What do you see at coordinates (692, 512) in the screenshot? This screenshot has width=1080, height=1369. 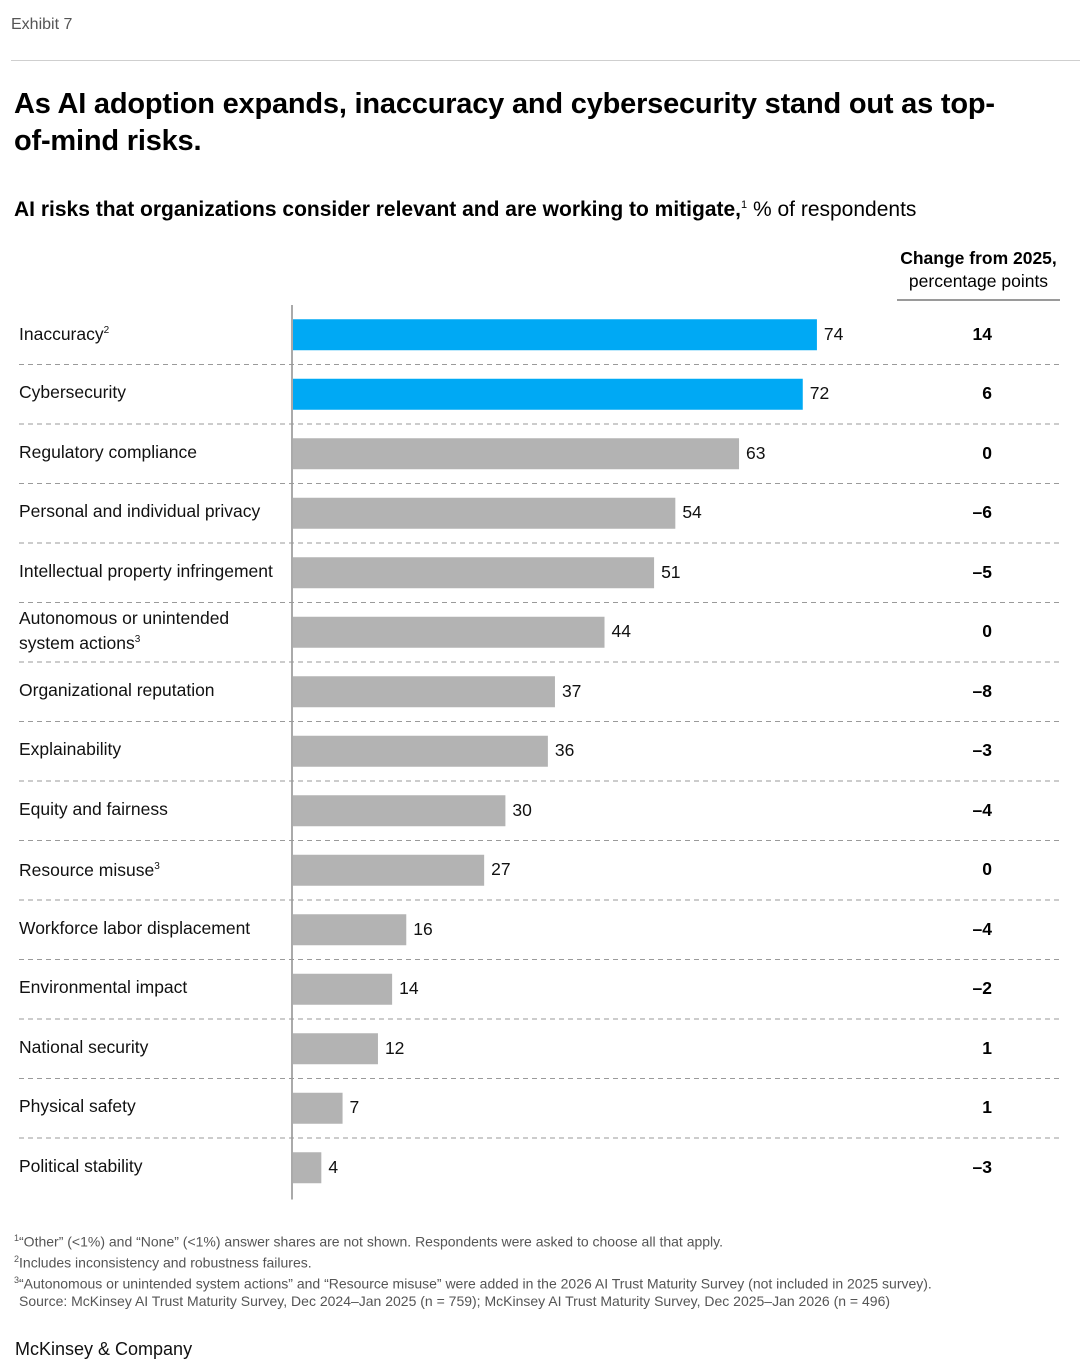 I see `bar-value-label: 54` at bounding box center [692, 512].